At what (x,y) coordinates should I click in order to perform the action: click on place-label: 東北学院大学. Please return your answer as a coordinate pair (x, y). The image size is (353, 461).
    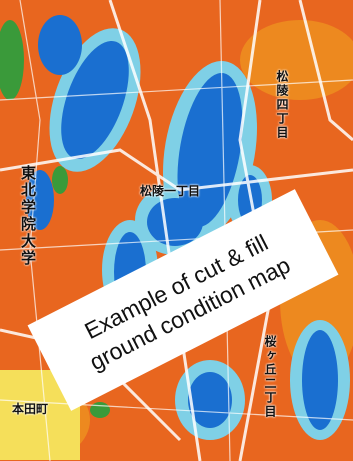
    Looking at the image, I should click on (28, 216).